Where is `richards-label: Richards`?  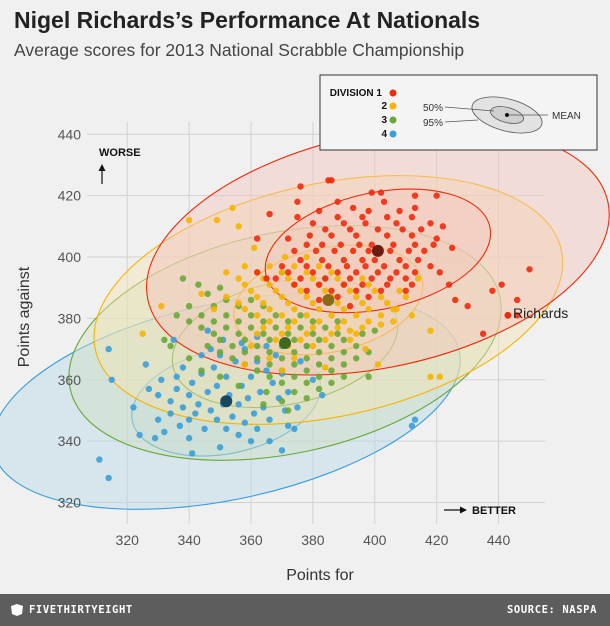
richards-label: Richards is located at coordinates (540, 313).